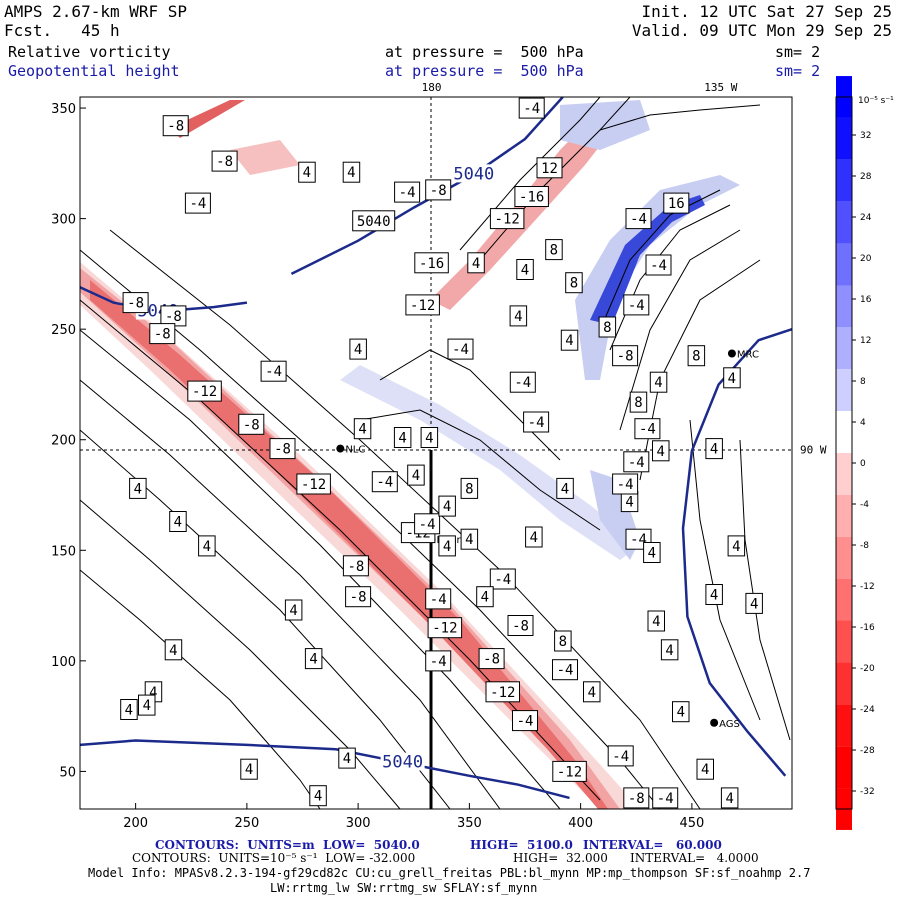  Describe the element at coordinates (748, 354) in the screenshot. I see `station-label: MRC` at that location.